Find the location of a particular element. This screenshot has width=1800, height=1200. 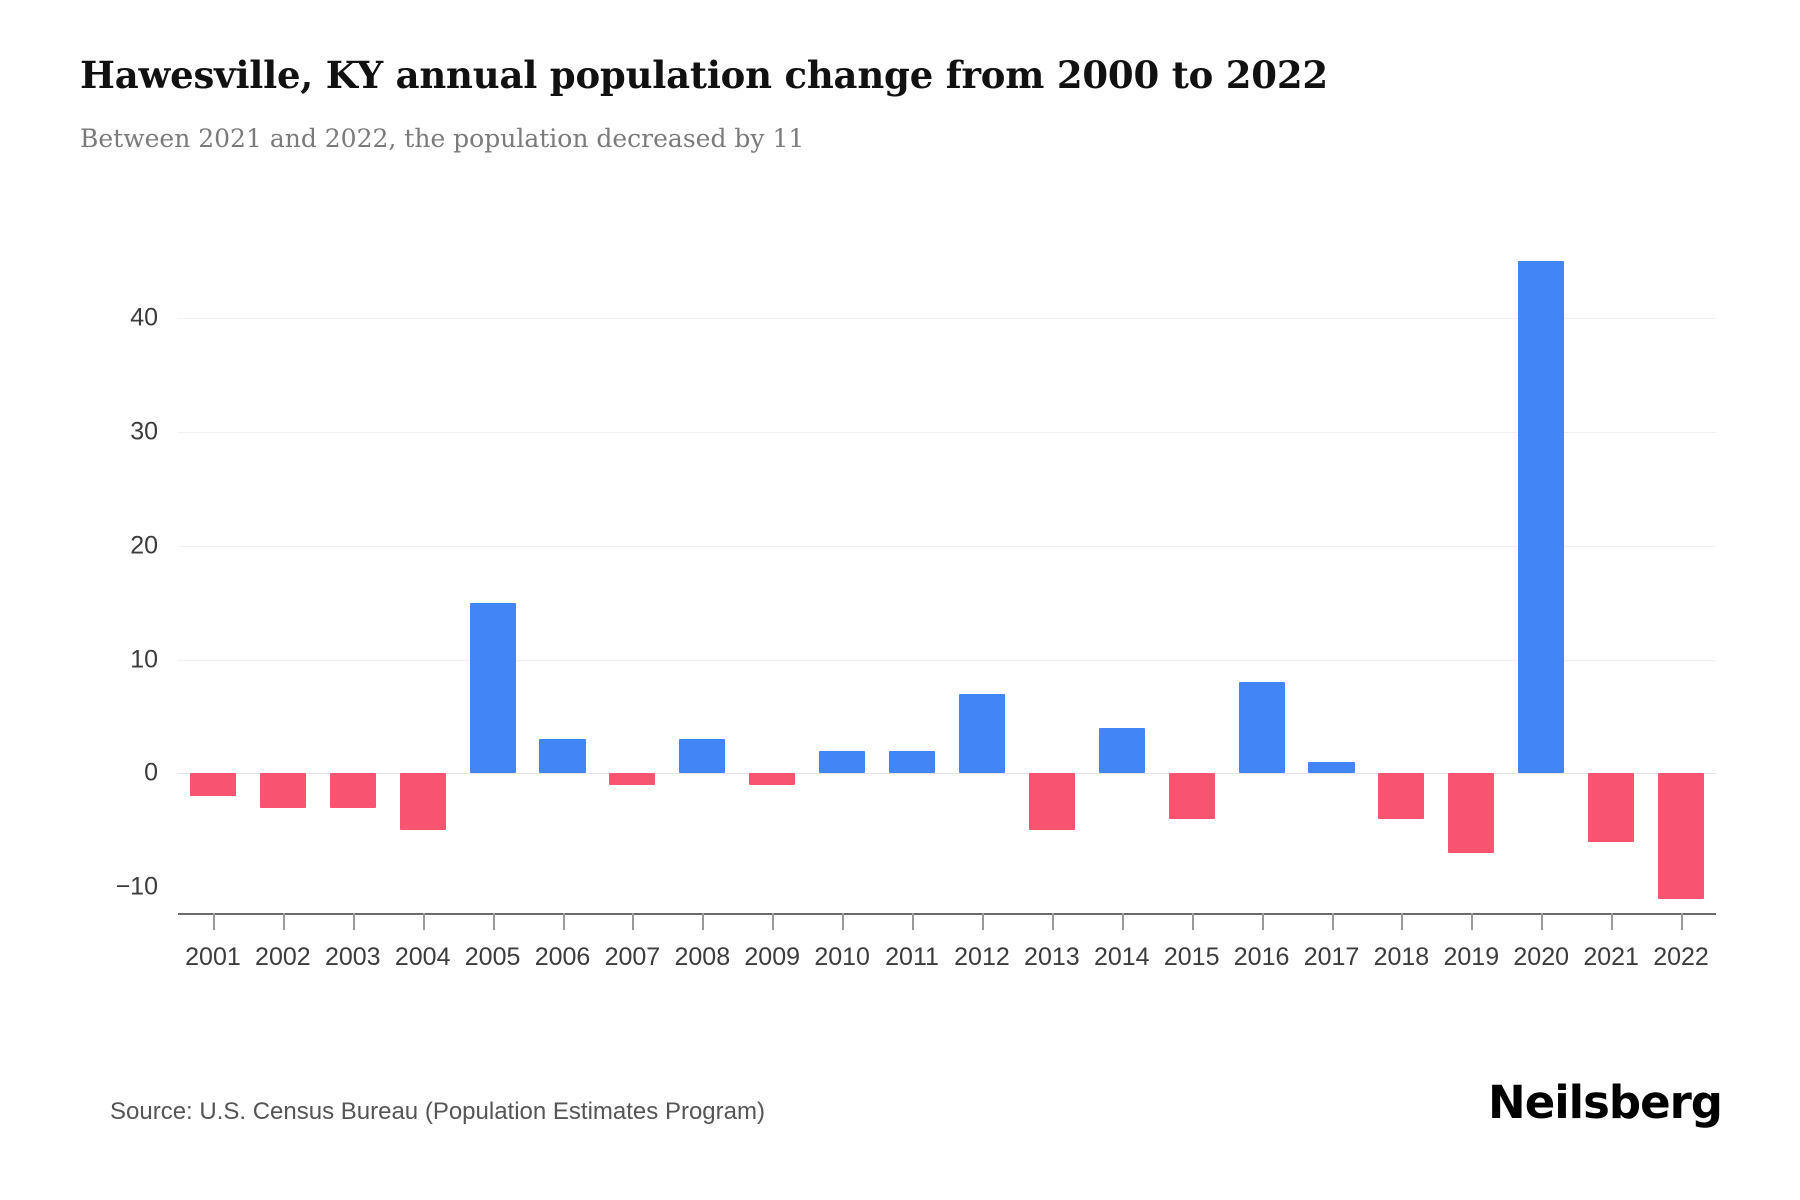

bar-2010 is located at coordinates (842, 762).